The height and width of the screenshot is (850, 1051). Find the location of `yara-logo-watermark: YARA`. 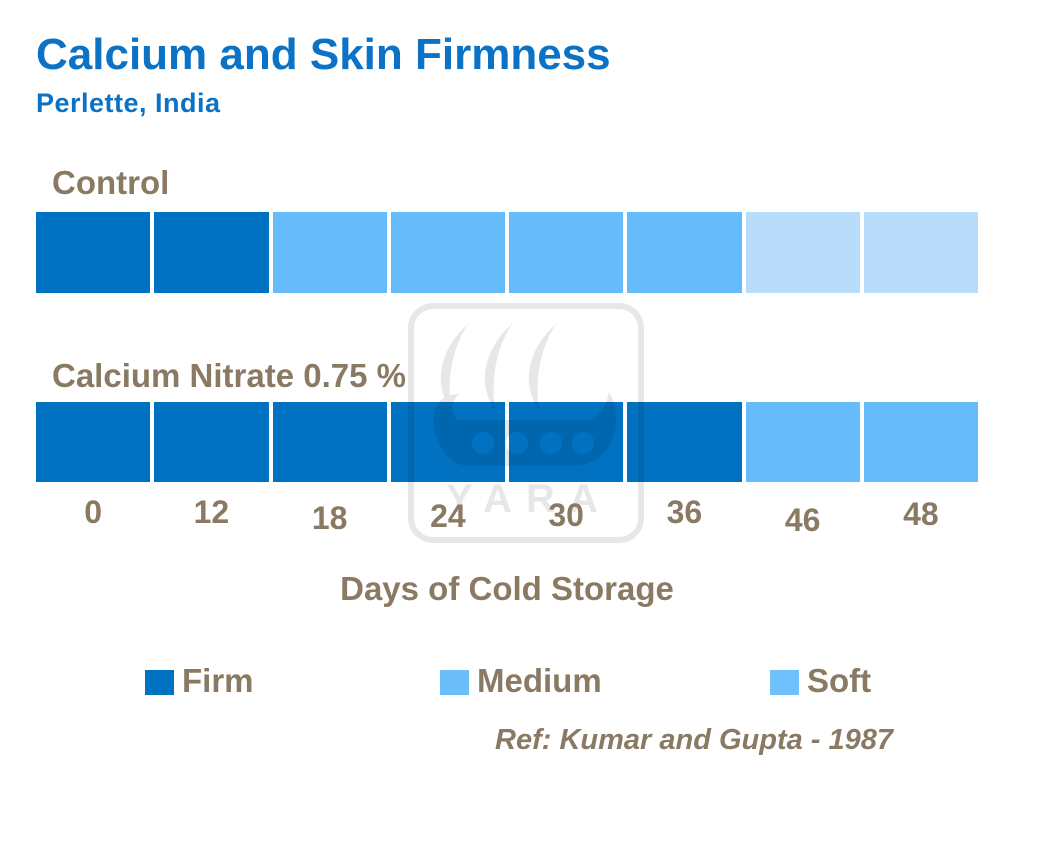

yara-logo-watermark: YARA is located at coordinates (526, 423).